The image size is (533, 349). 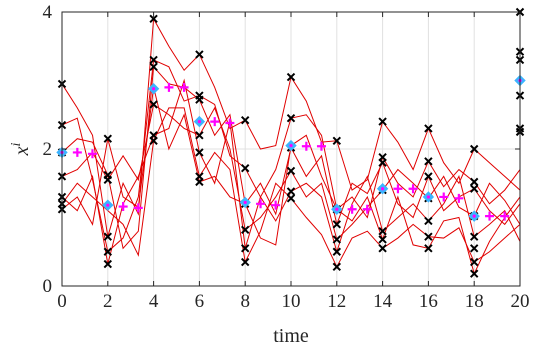 I want to click on y-tick-label: 4, so click(x=48, y=12).